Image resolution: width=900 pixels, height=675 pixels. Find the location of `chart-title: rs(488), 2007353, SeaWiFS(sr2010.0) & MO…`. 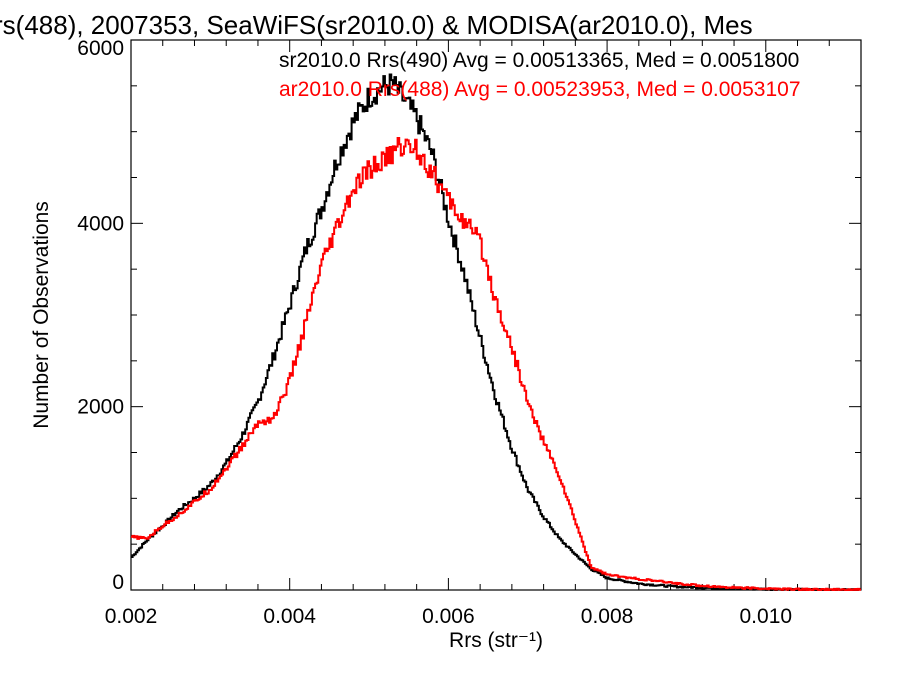

chart-title: rs(488), 2007353, SeaWiFS(sr2010.0) & MO… is located at coordinates (376, 25).